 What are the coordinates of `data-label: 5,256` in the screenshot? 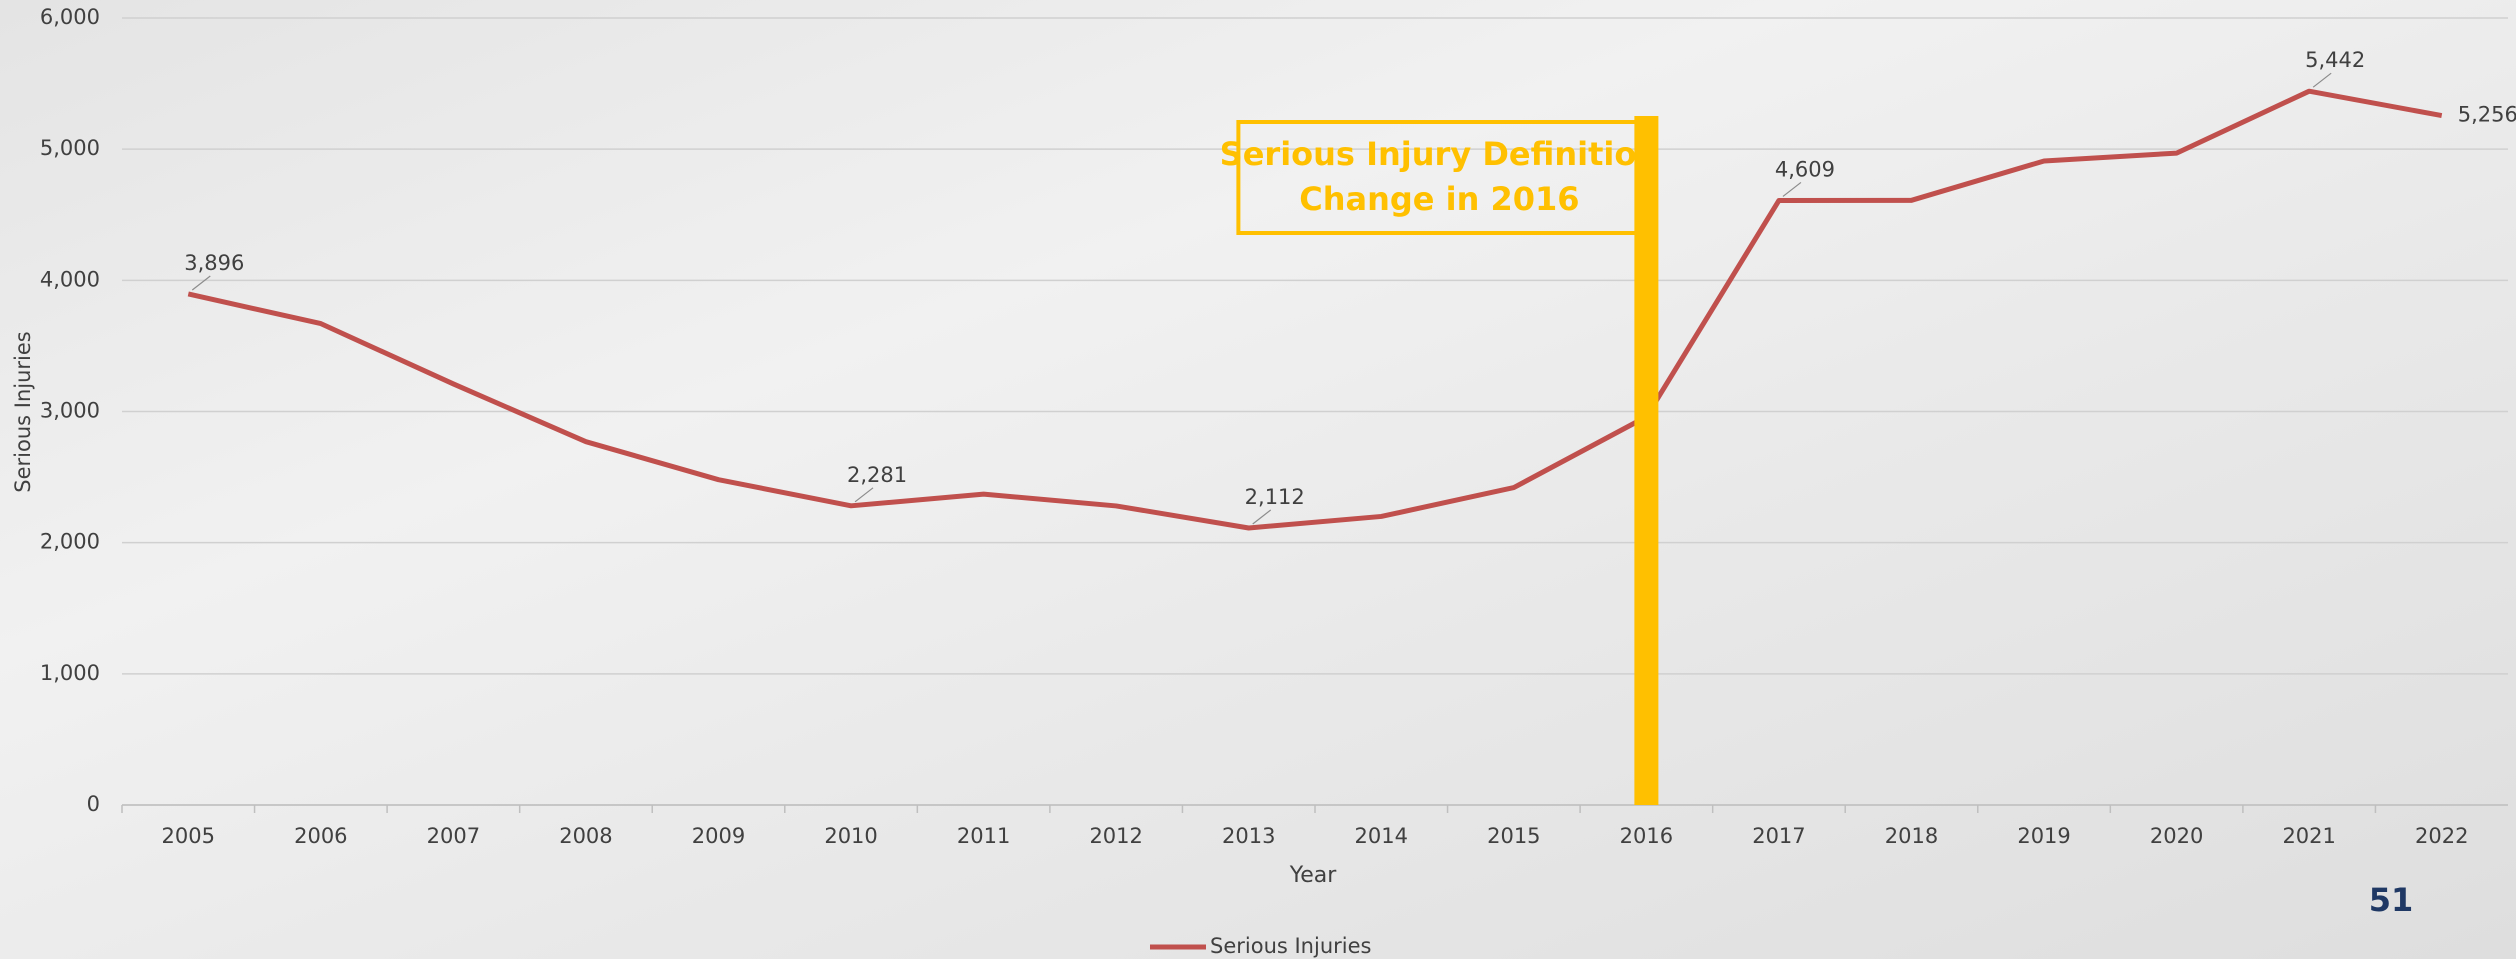 It's located at (2487, 115).